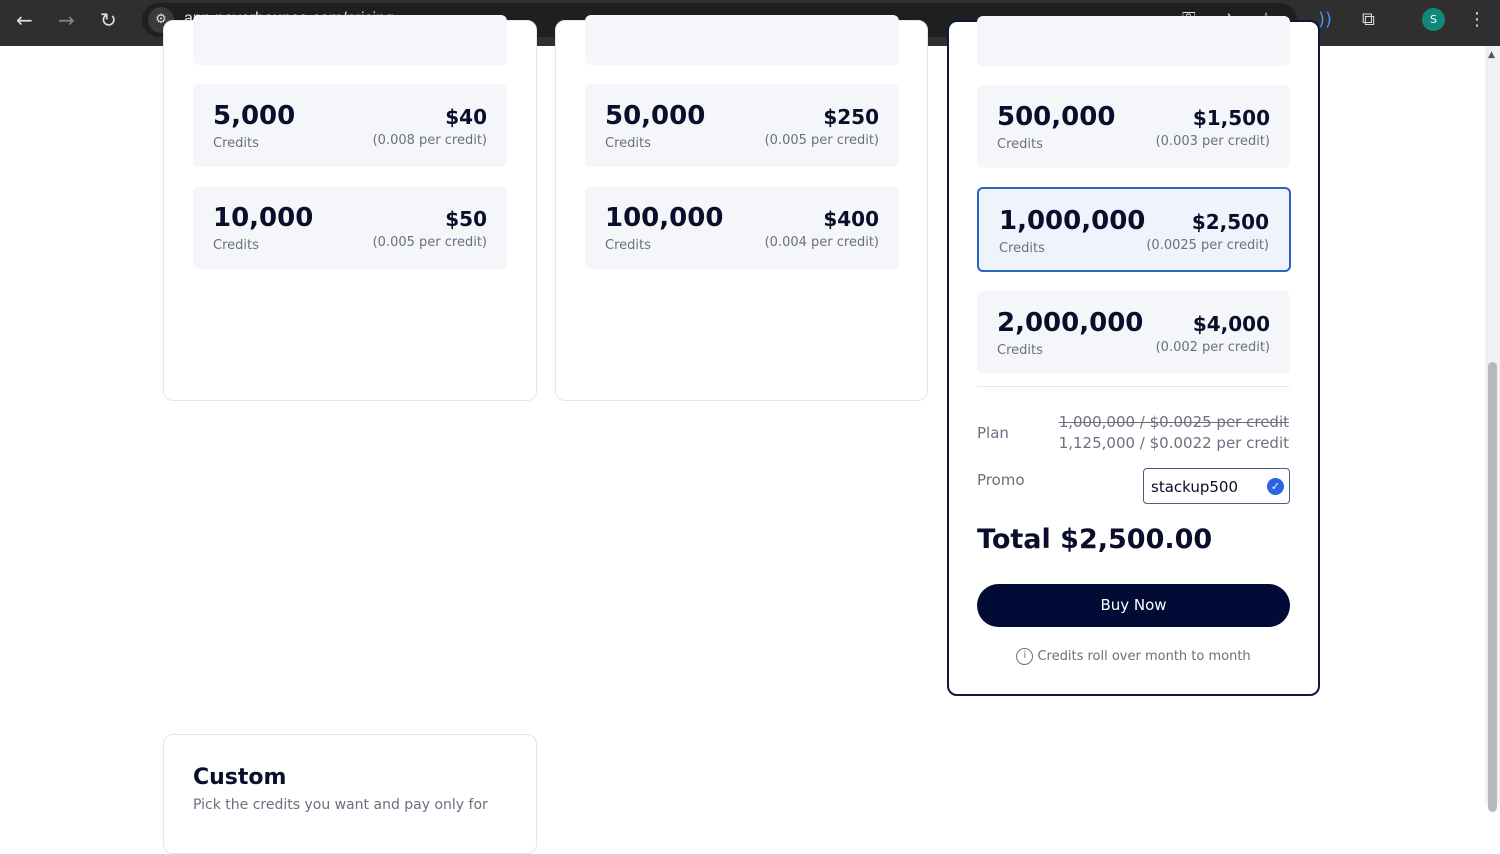 This screenshot has width=1500, height=854. I want to click on promo-label: Promo, so click(1001, 480).